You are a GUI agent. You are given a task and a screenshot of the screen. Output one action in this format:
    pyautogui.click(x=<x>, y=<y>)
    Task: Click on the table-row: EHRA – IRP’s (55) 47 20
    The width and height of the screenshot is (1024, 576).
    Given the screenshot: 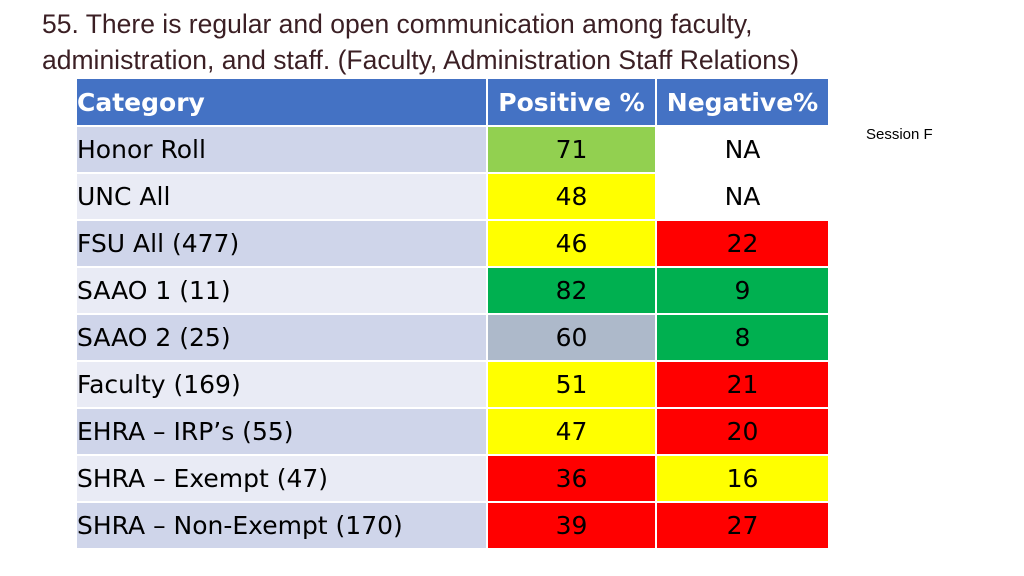 What is the action you would take?
    pyautogui.click(x=452, y=431)
    